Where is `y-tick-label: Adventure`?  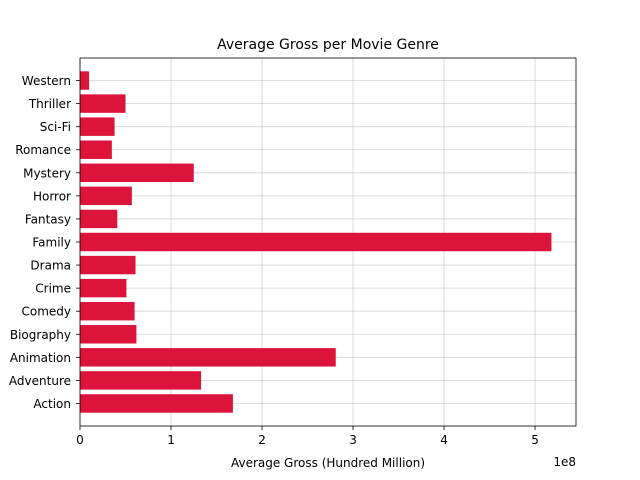
y-tick-label: Adventure is located at coordinates (40, 381).